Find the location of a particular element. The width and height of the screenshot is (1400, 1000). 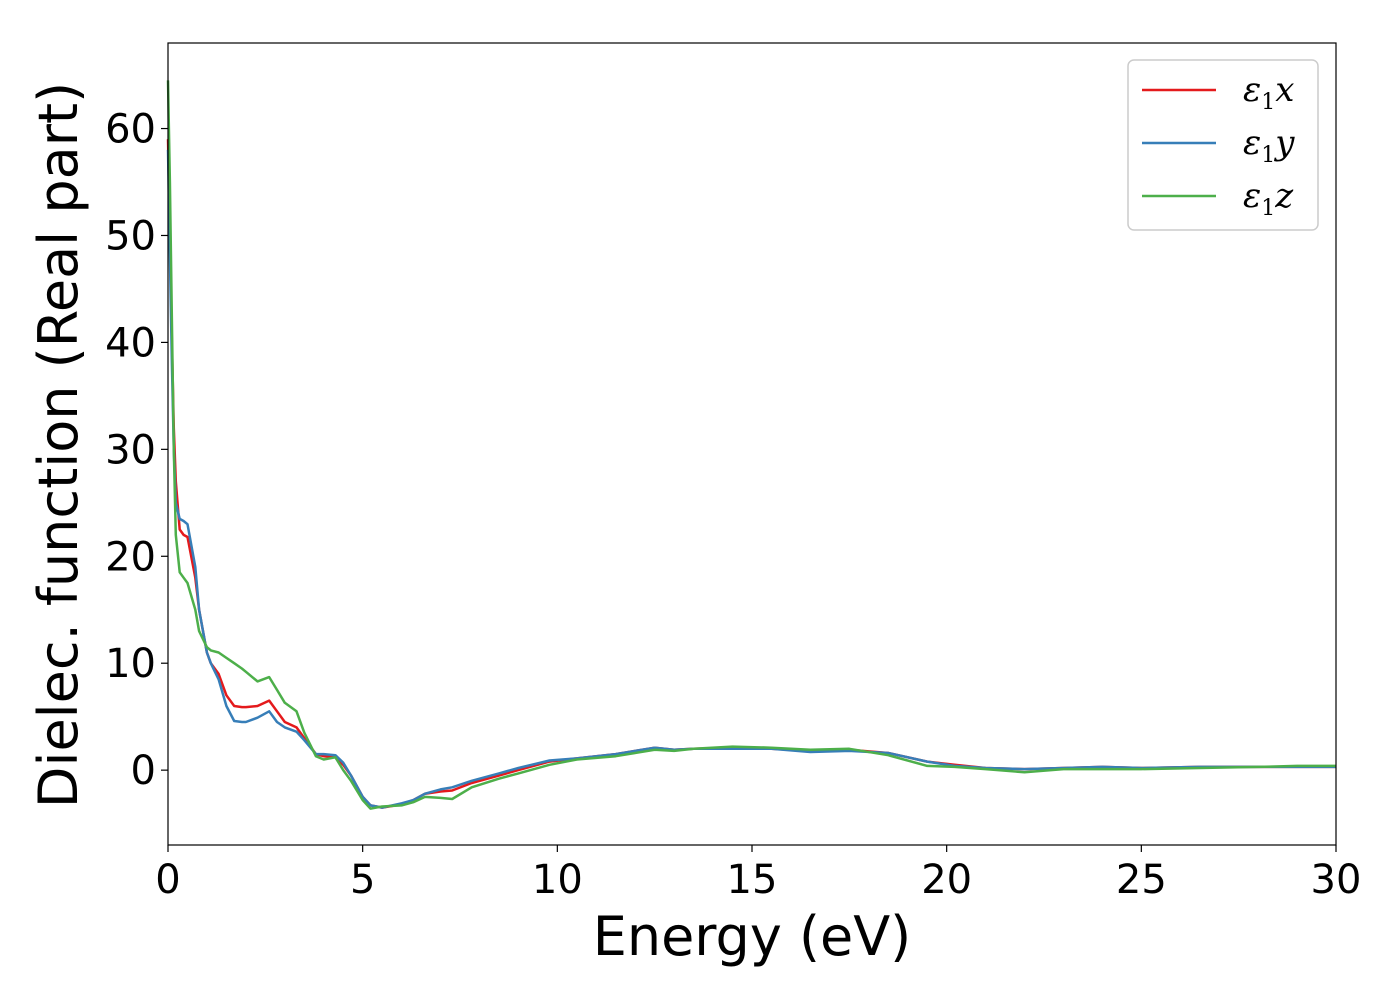

x-axis: 0 5 10 15 20 25 30 is located at coordinates (758, 874).